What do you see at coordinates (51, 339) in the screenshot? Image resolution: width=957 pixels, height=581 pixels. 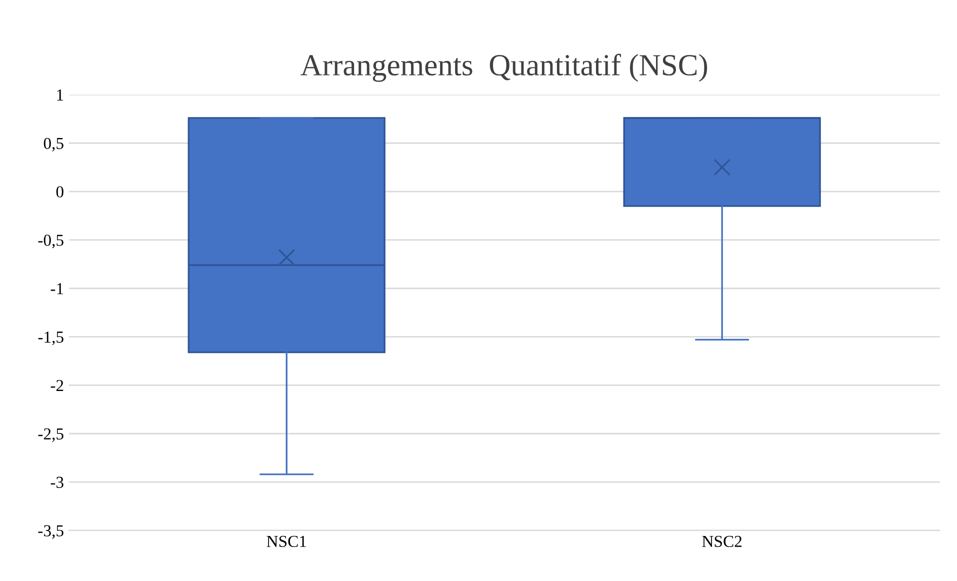 I see `y-tick-label: -1,5` at bounding box center [51, 339].